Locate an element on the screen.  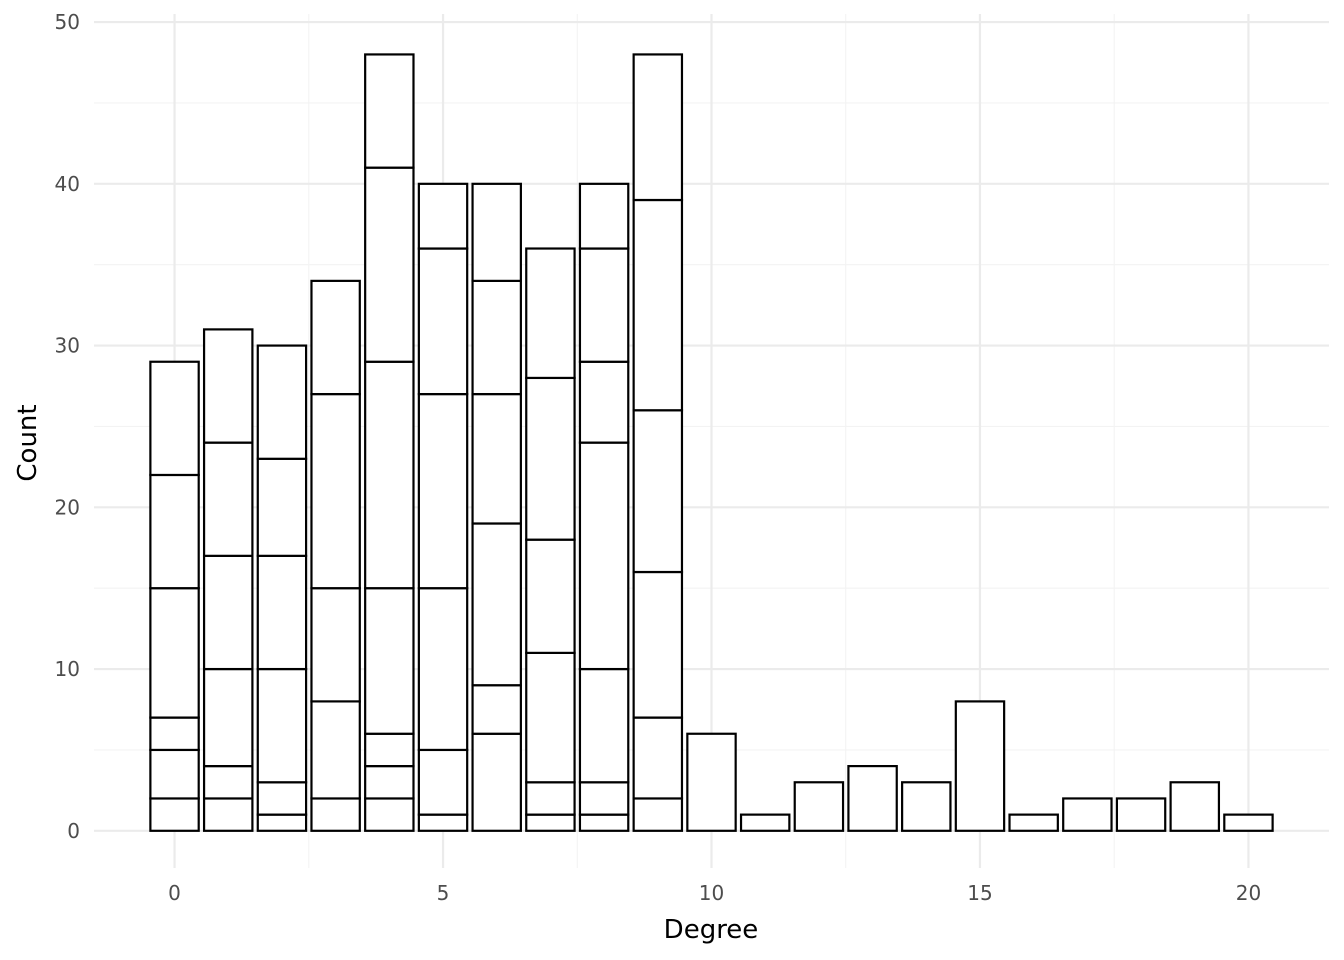
x-tick-label: 10 is located at coordinates (711, 893).